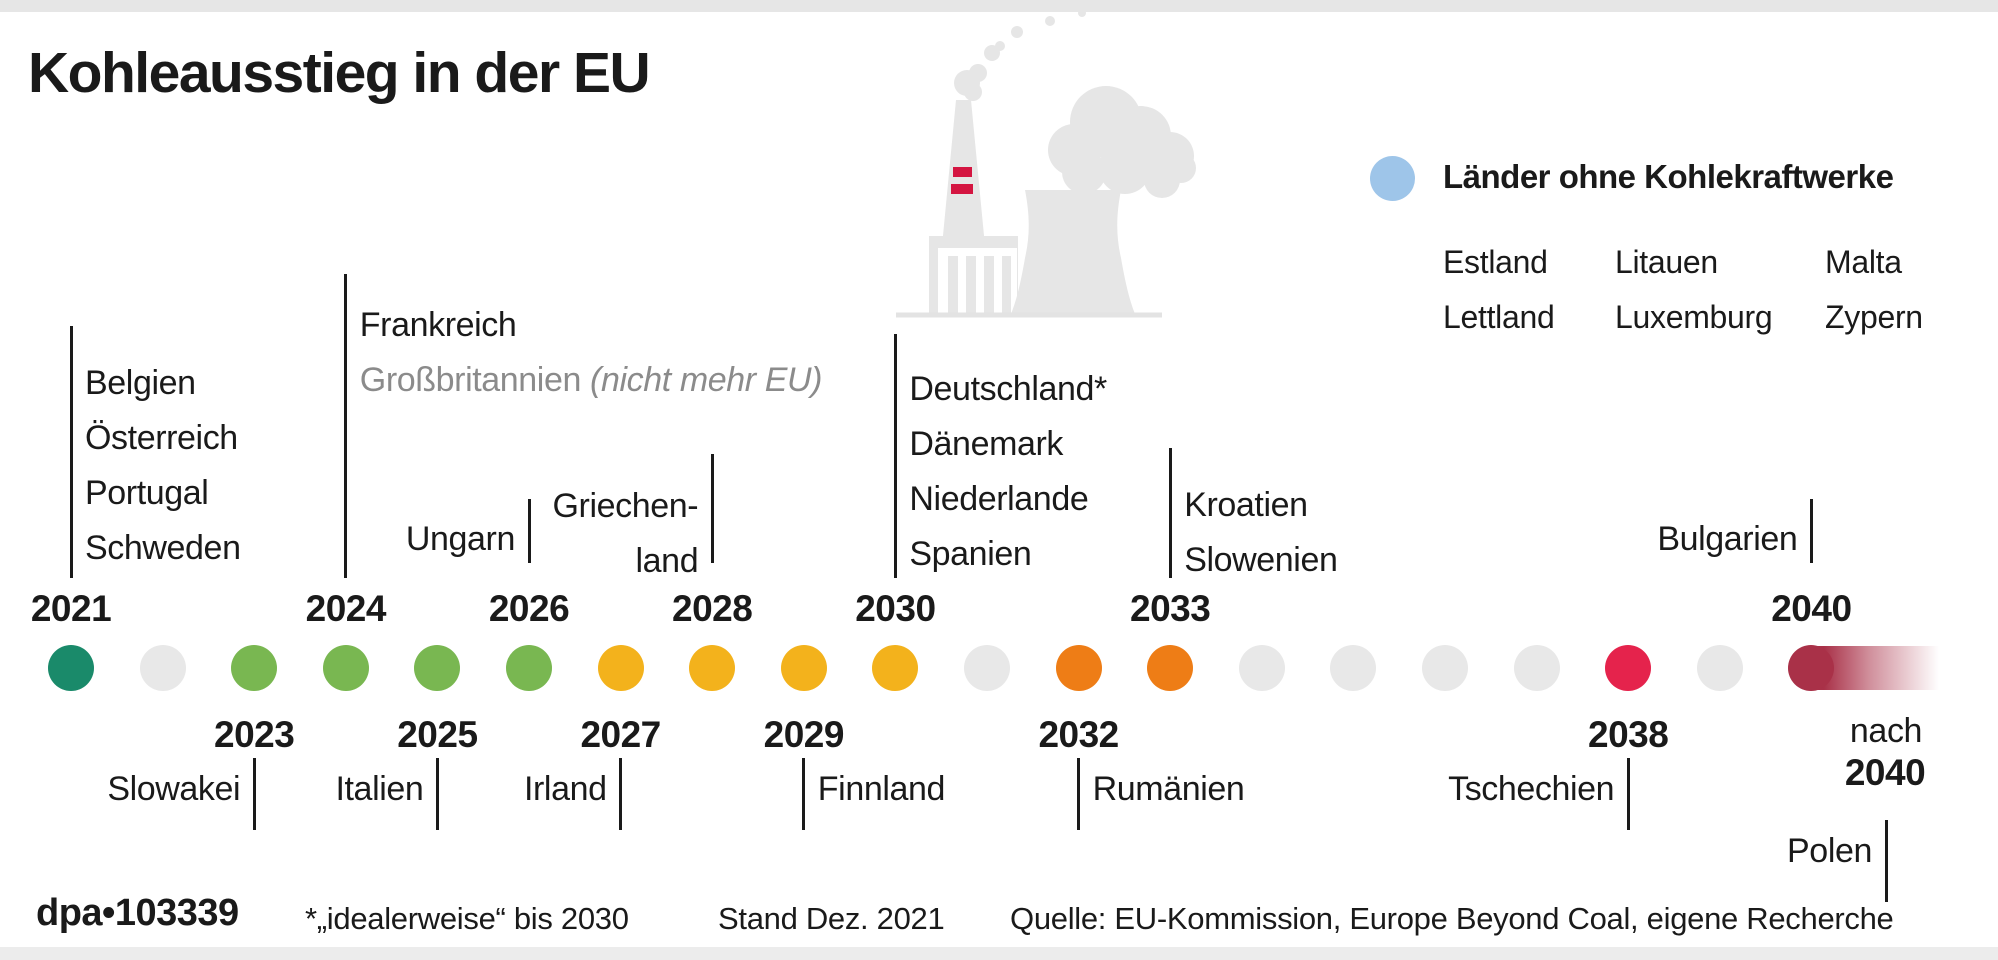 The image size is (1998, 960). I want to click on legend-country-Estland: Estland, so click(1495, 262).